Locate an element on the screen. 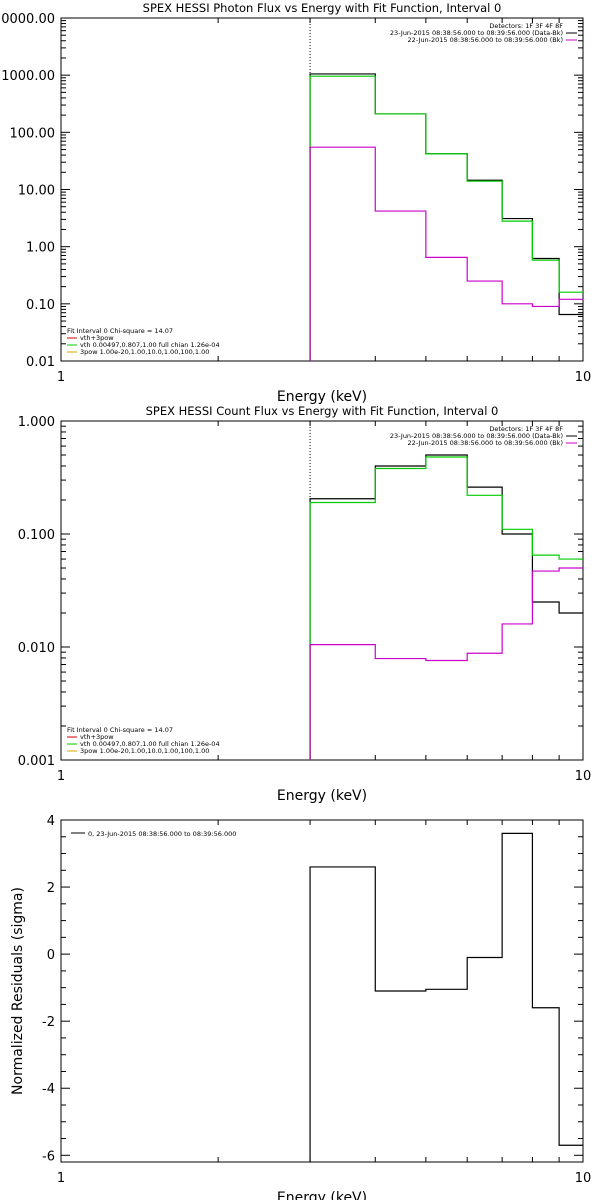 The width and height of the screenshot is (600, 1200). y-tick-label: 0 is located at coordinates (51, 955).